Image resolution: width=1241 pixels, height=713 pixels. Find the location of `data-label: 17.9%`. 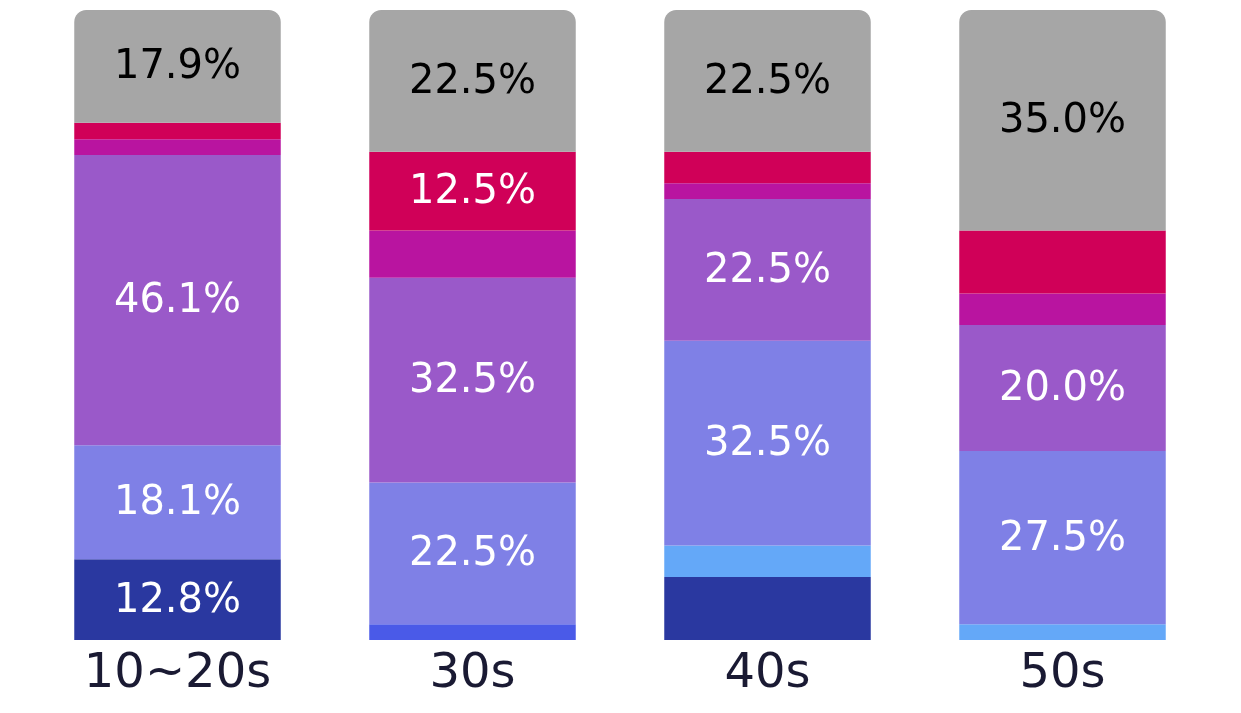

data-label: 17.9% is located at coordinates (177, 64).